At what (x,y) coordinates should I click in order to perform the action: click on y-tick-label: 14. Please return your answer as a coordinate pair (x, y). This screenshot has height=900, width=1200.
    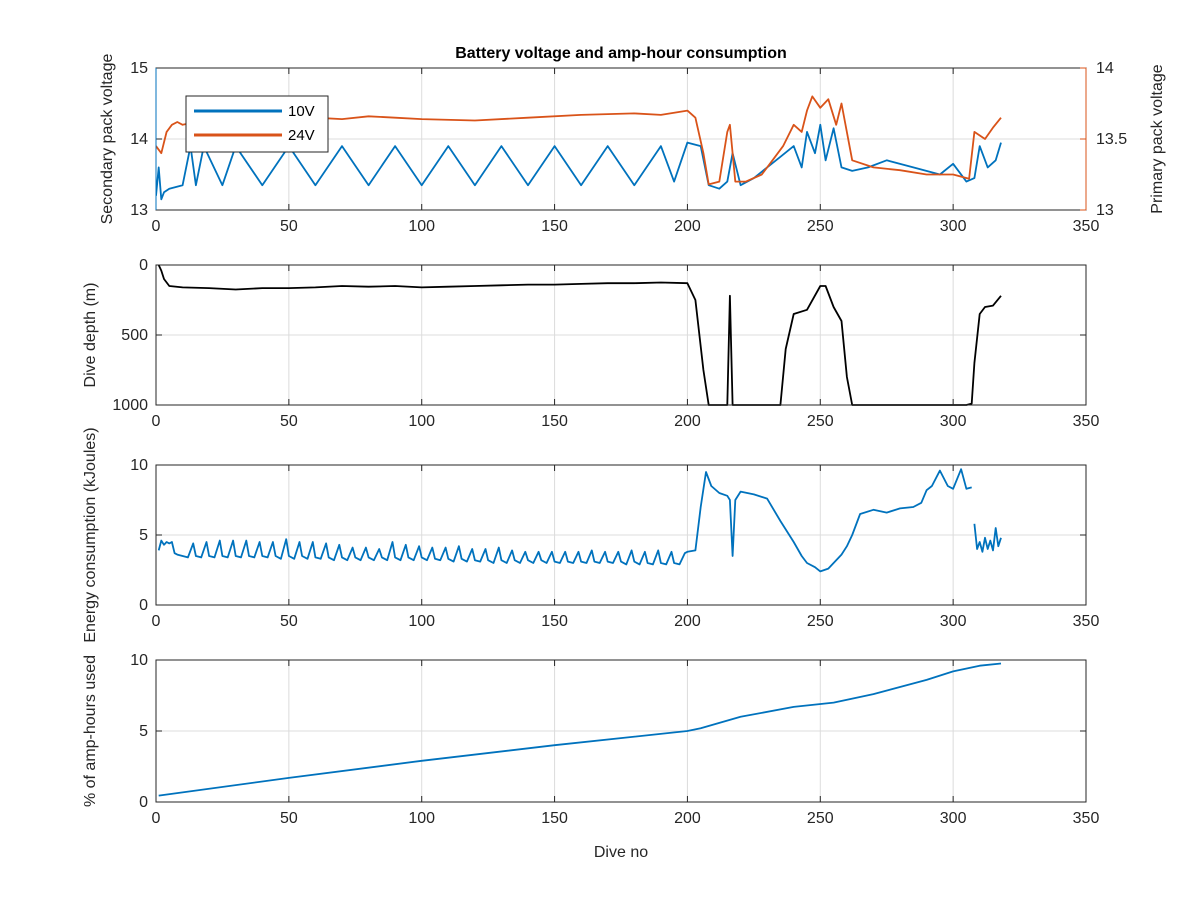
    Looking at the image, I should click on (139, 139).